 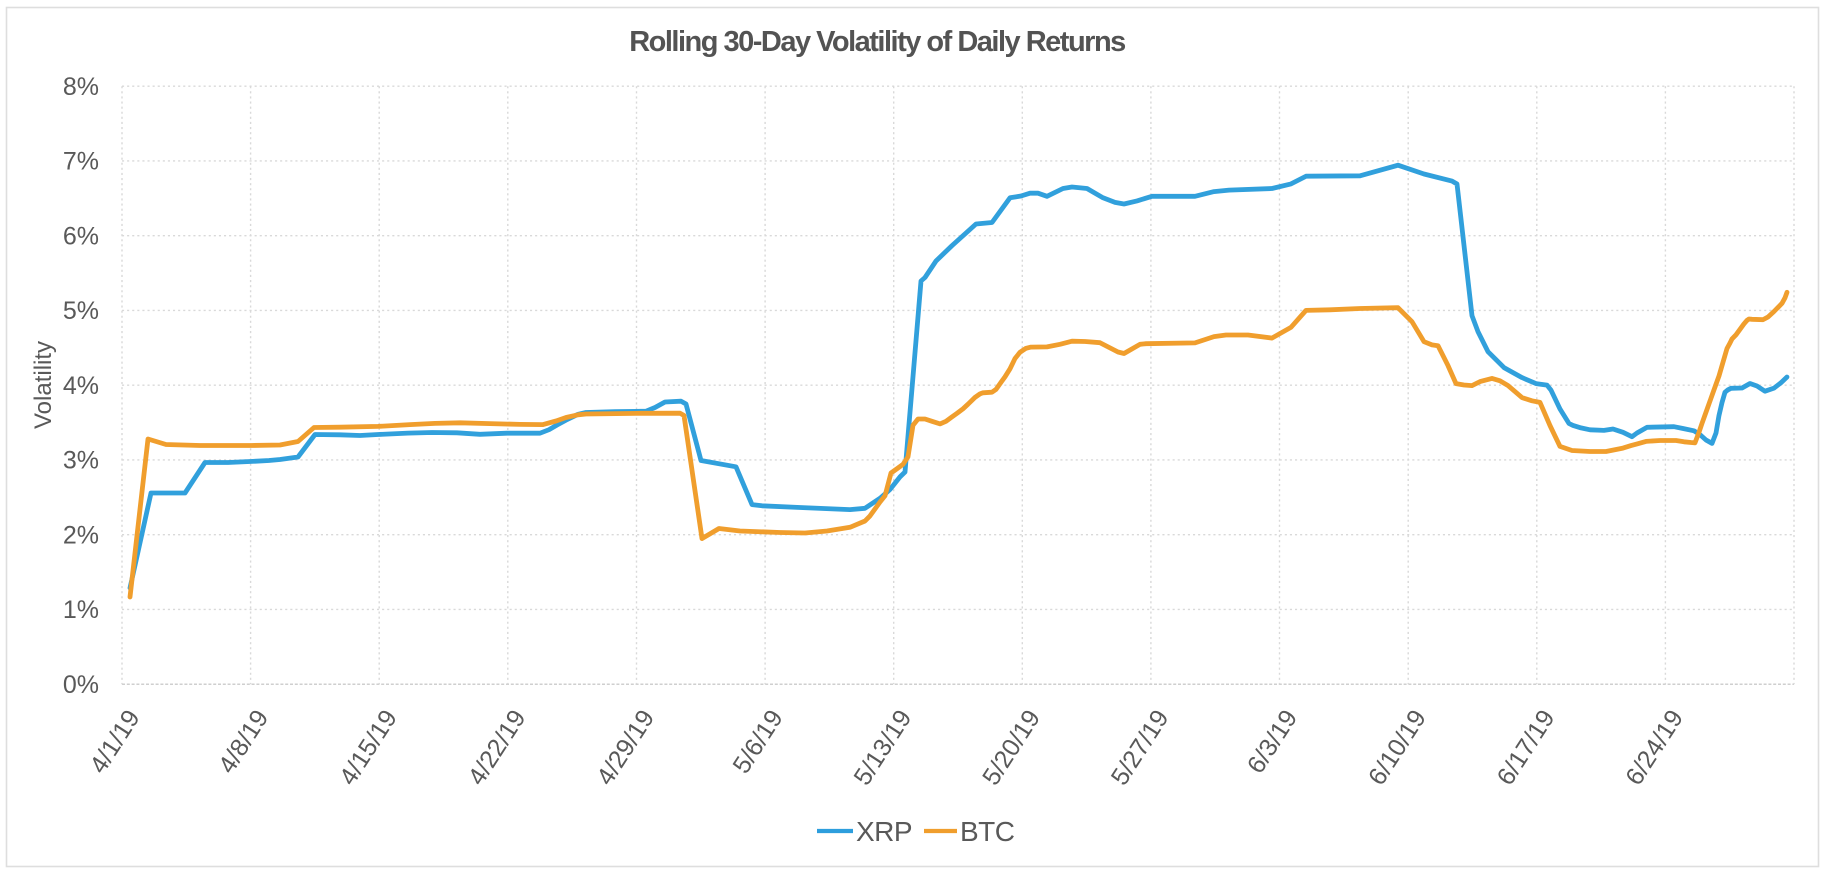 I want to click on svg-text: BTC, so click(x=987, y=831).